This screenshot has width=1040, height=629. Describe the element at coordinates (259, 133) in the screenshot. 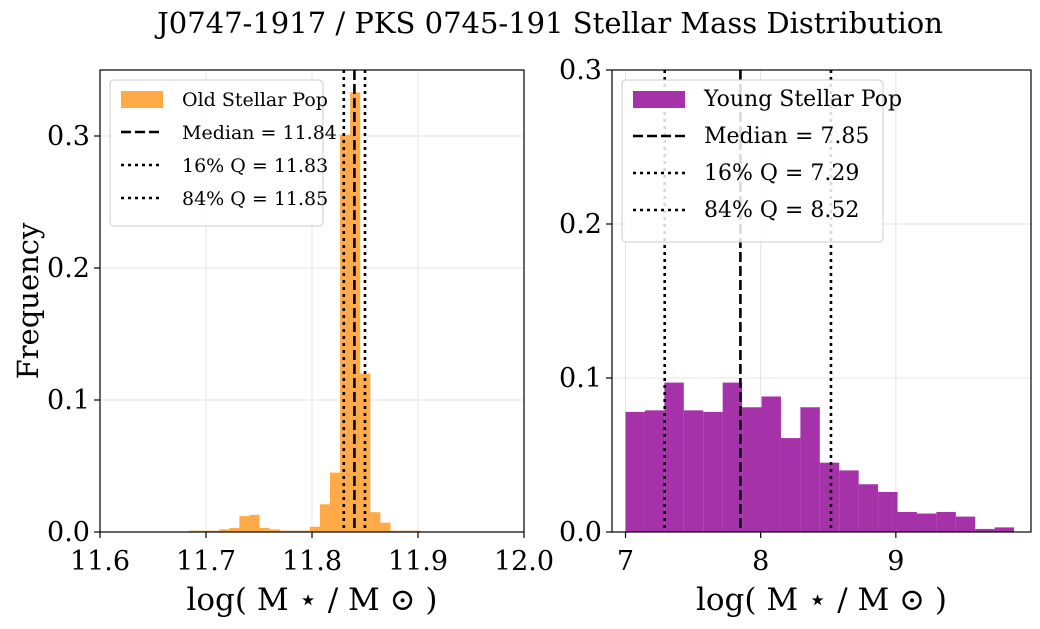

I see `legend-label: Median = 11.84` at that location.